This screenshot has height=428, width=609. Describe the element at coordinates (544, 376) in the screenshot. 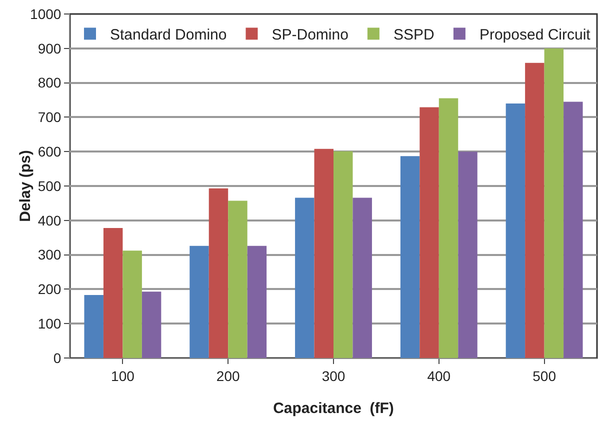

I see `x-tick-label: 500` at that location.